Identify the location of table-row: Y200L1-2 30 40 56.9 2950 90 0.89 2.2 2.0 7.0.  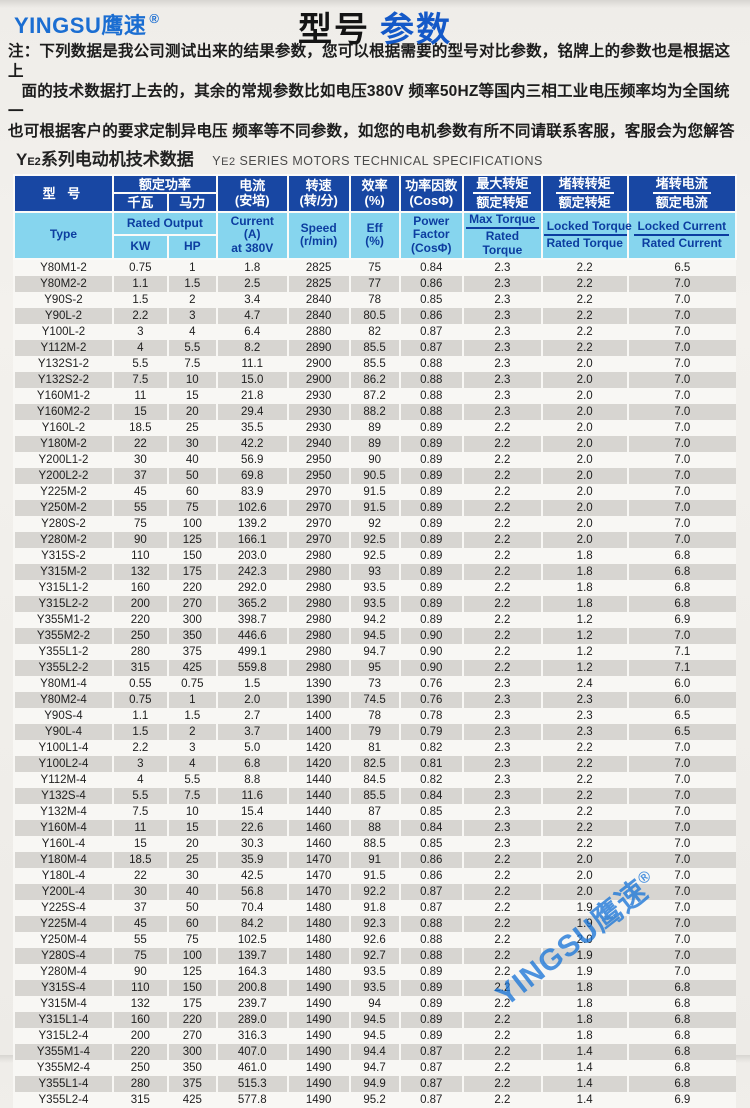
(374, 460).